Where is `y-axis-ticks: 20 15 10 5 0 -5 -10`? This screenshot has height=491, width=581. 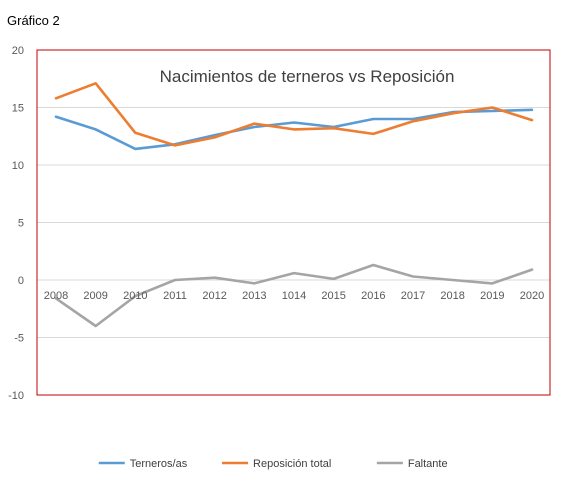
y-axis-ticks: 20 15 10 5 0 -5 -10 is located at coordinates (16, 223).